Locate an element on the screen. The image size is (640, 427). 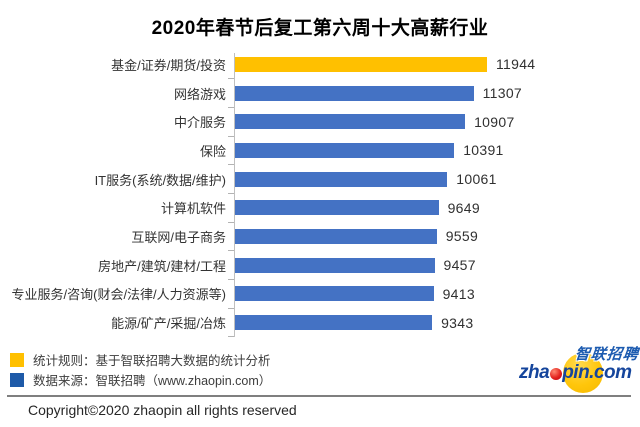
chart-row: 专业服务/咨询(财会/法律/人力资源等) 9413 is located at coordinates (320, 294).